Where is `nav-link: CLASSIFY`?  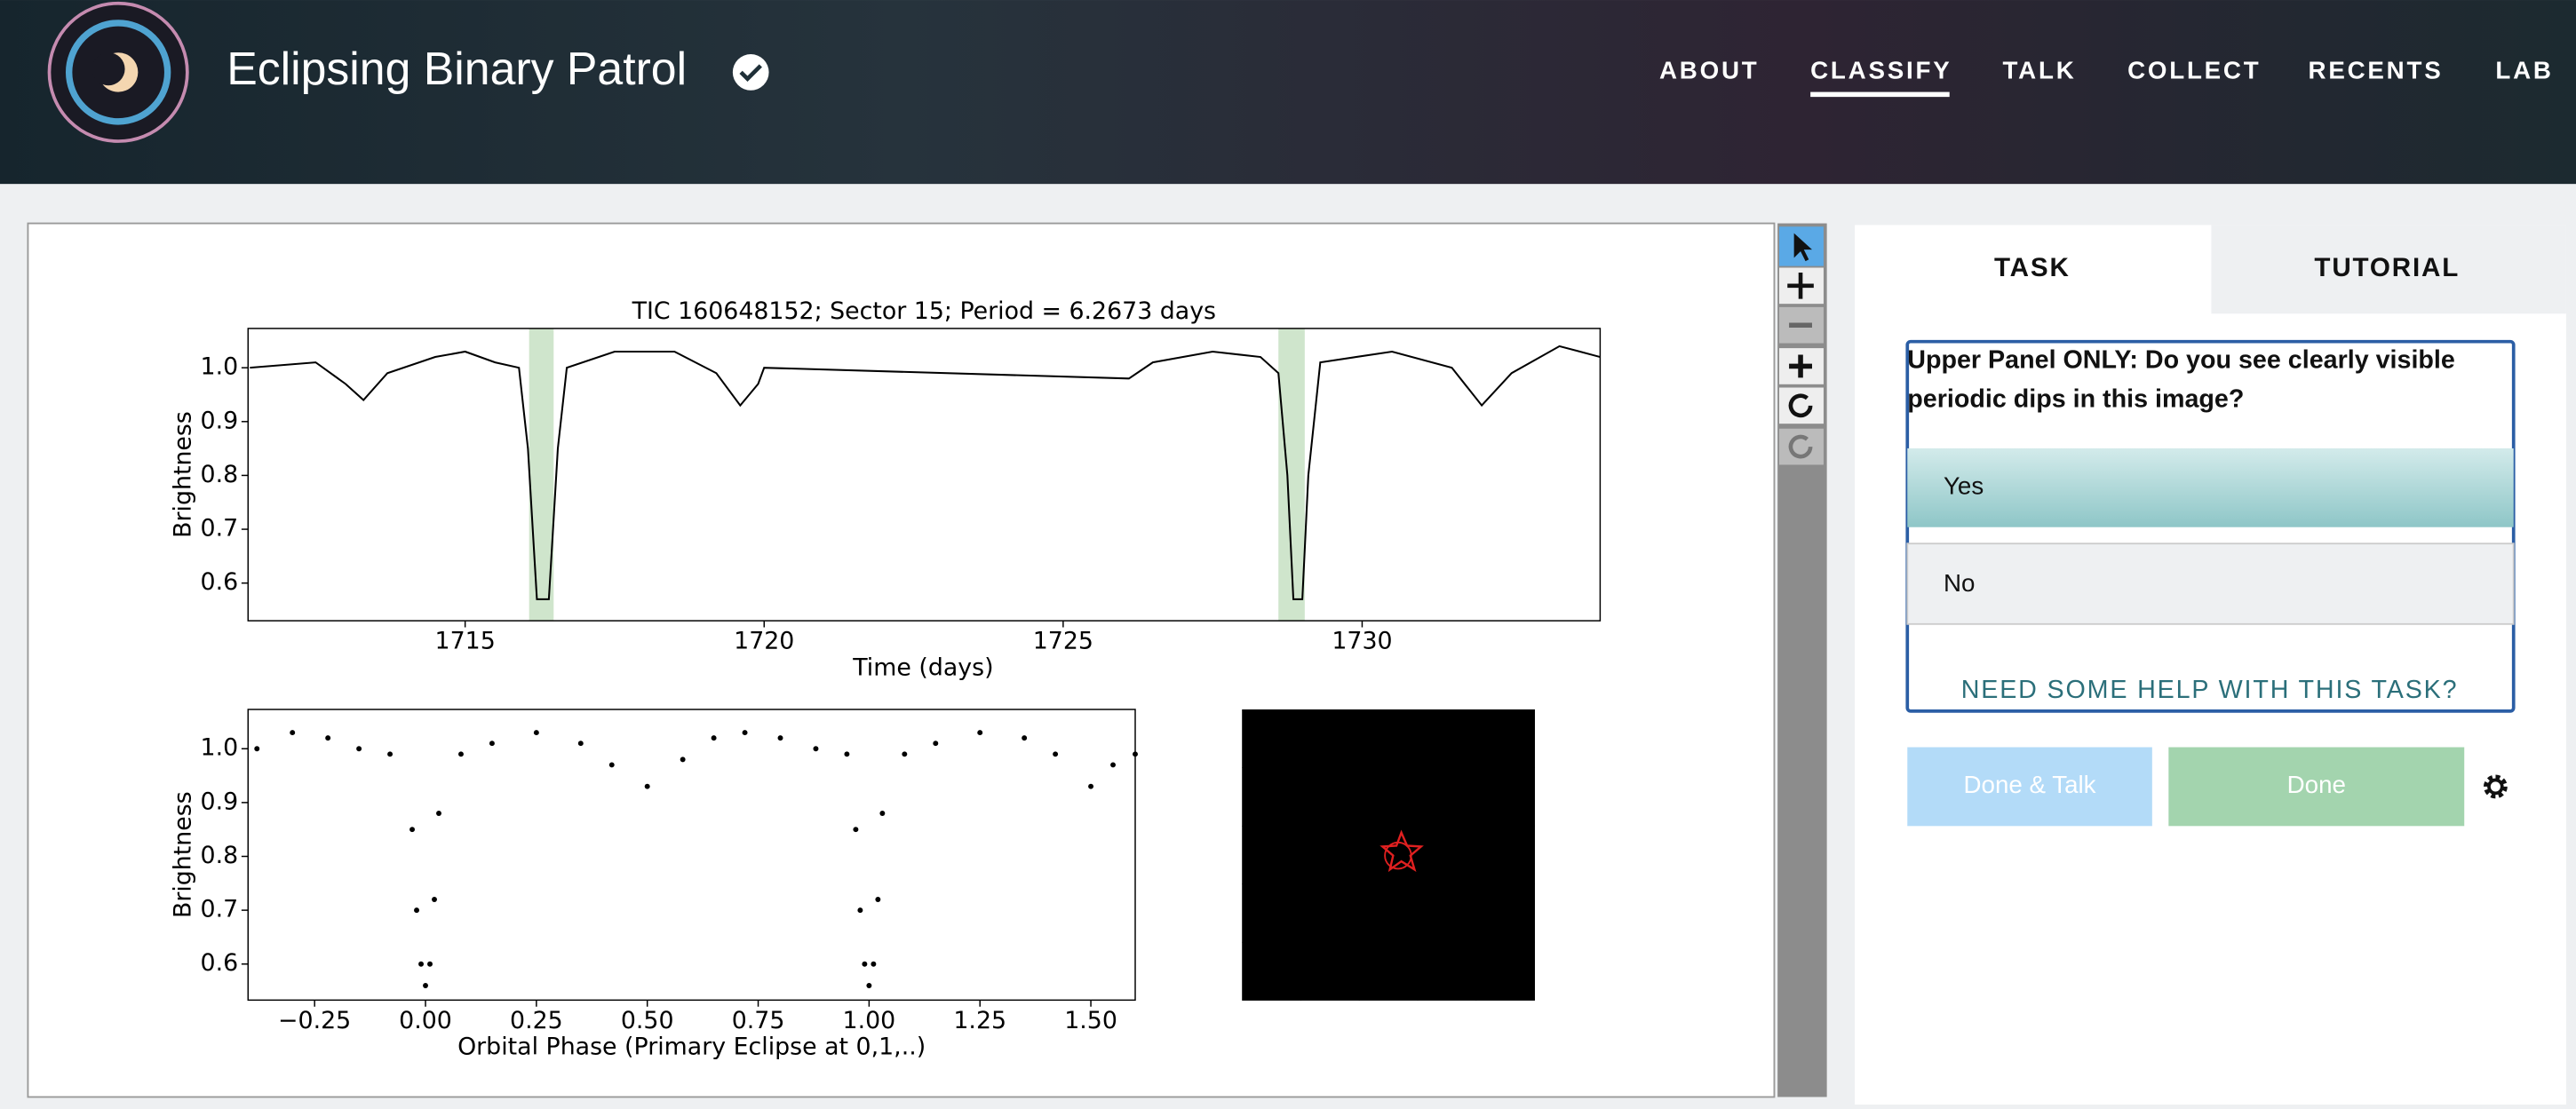
nav-link: CLASSIFY is located at coordinates (1881, 70).